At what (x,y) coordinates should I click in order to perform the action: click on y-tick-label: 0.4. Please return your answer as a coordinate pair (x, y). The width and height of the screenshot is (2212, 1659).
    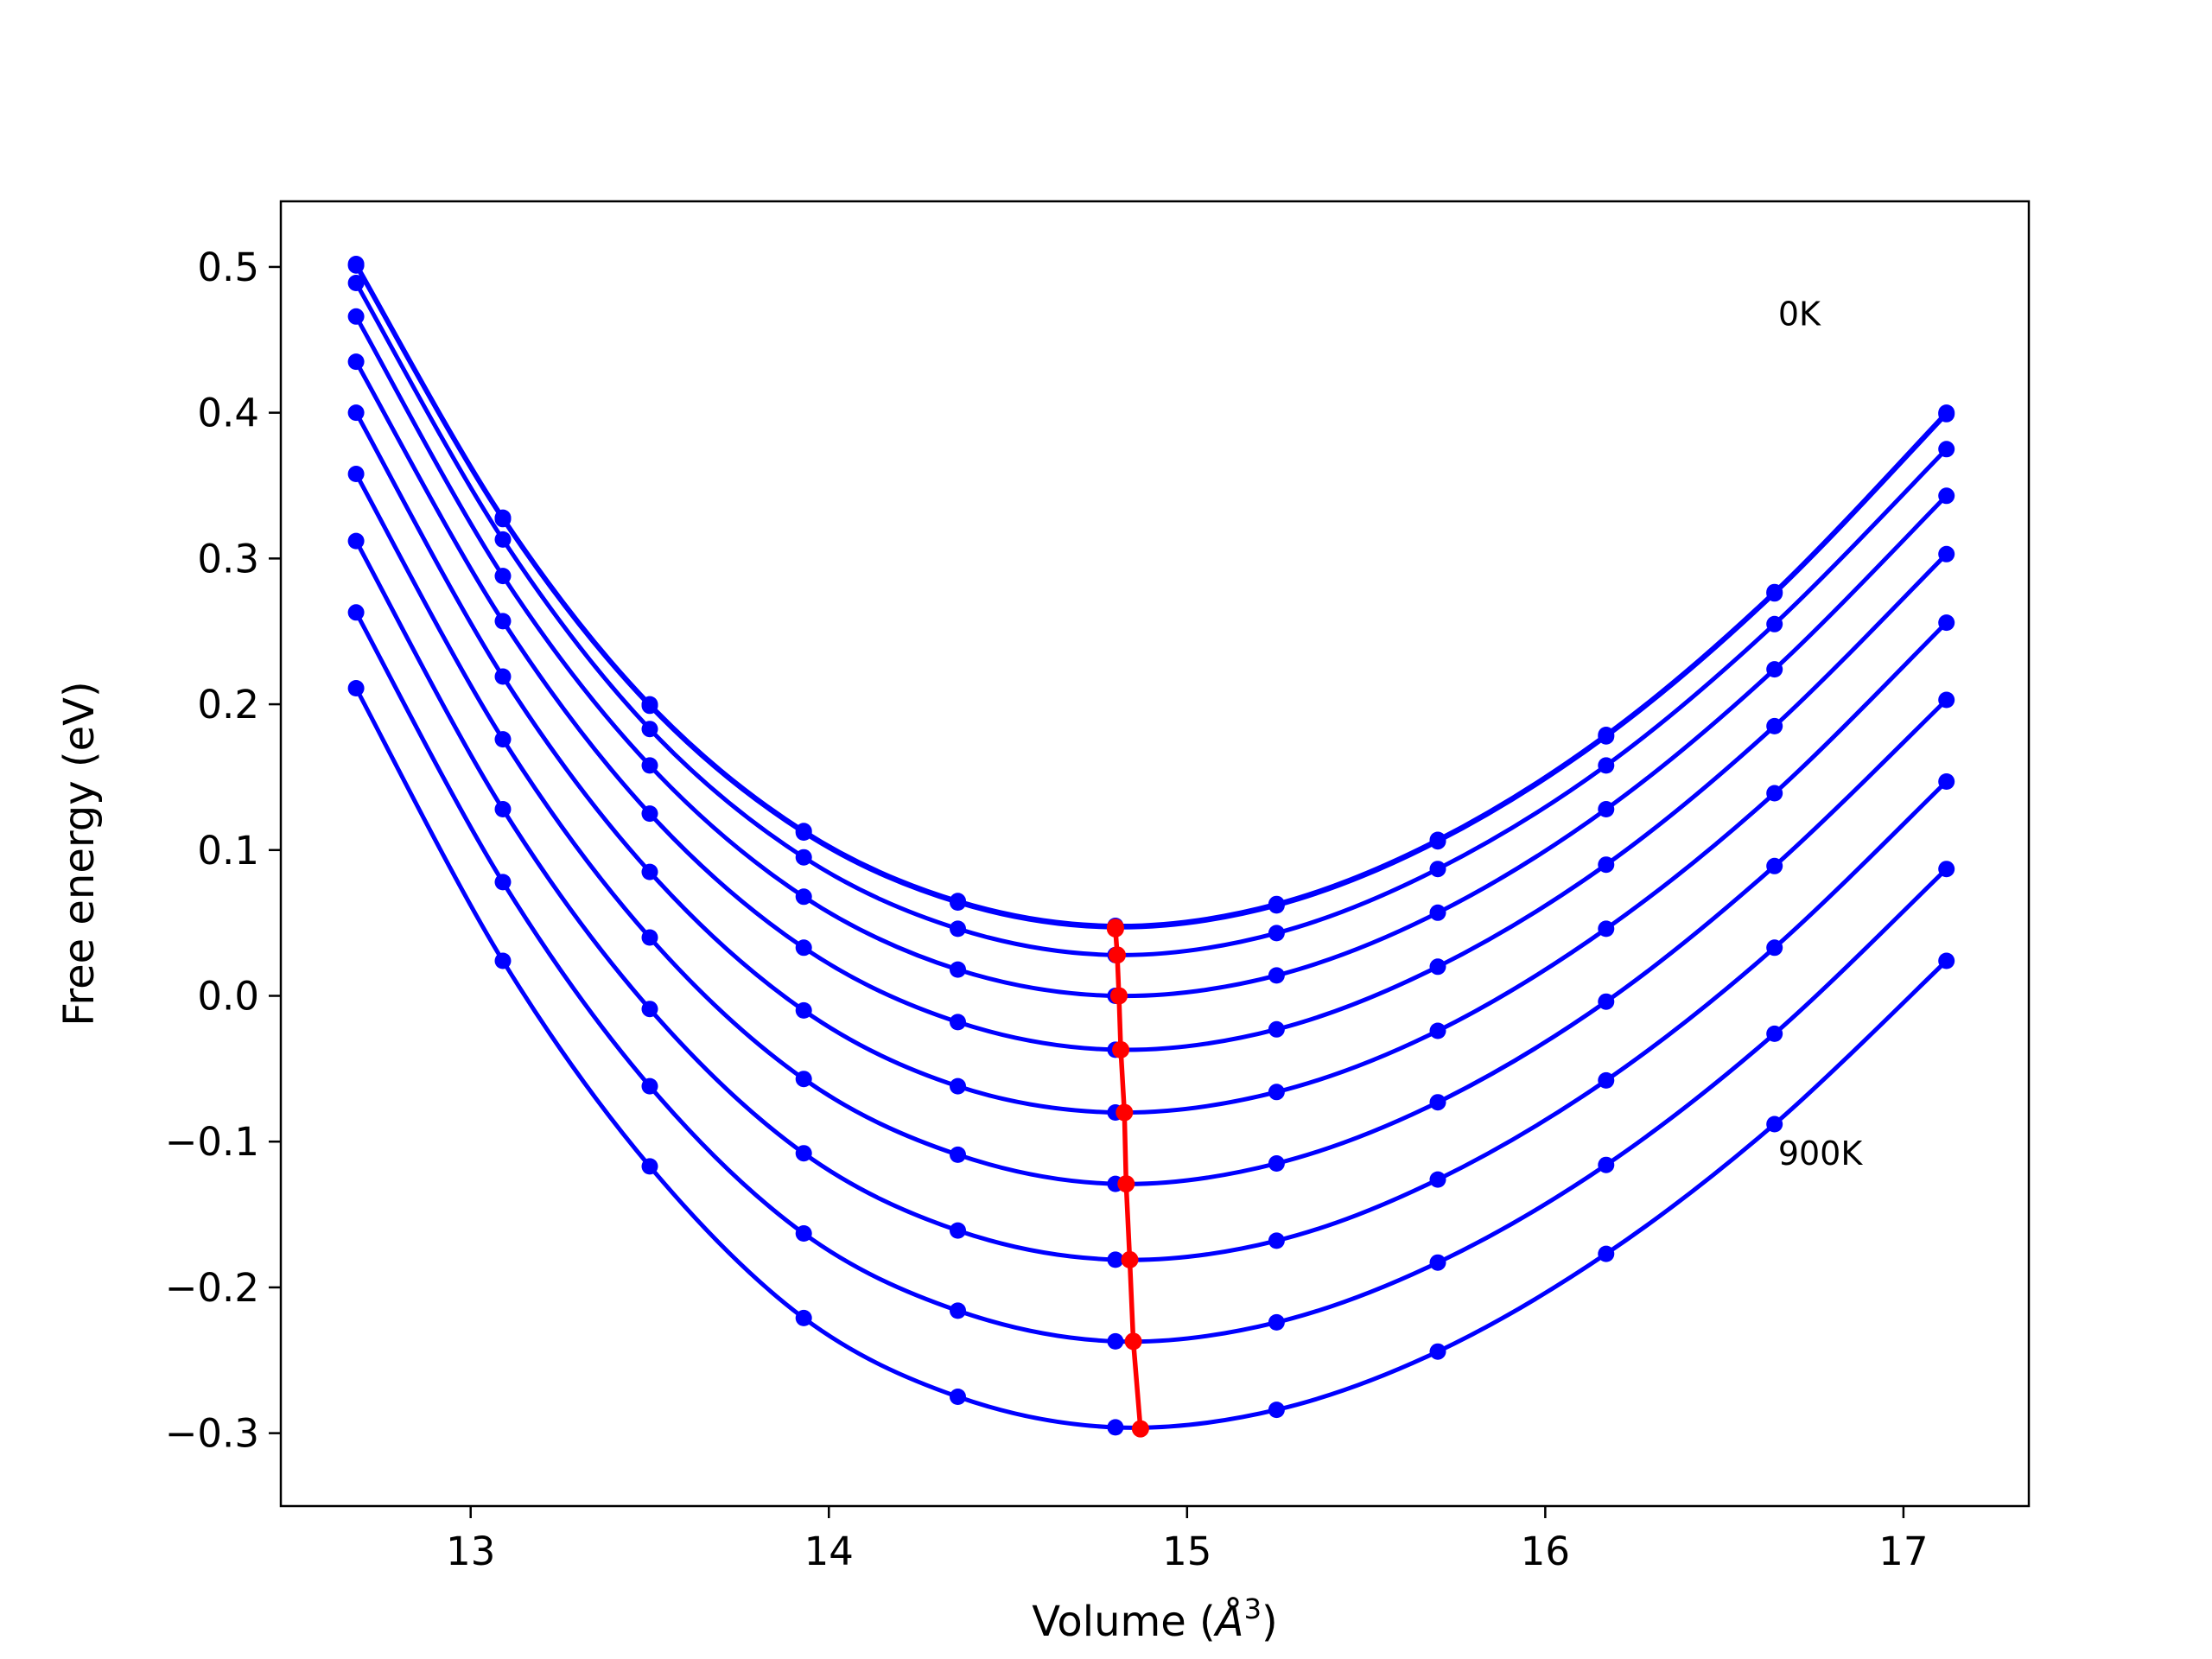
    Looking at the image, I should click on (228, 413).